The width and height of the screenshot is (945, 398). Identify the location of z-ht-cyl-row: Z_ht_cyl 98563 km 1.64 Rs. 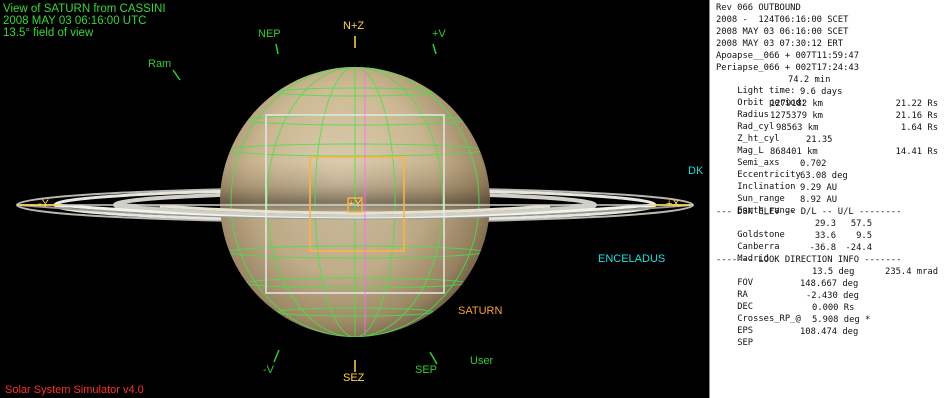
(828, 133).